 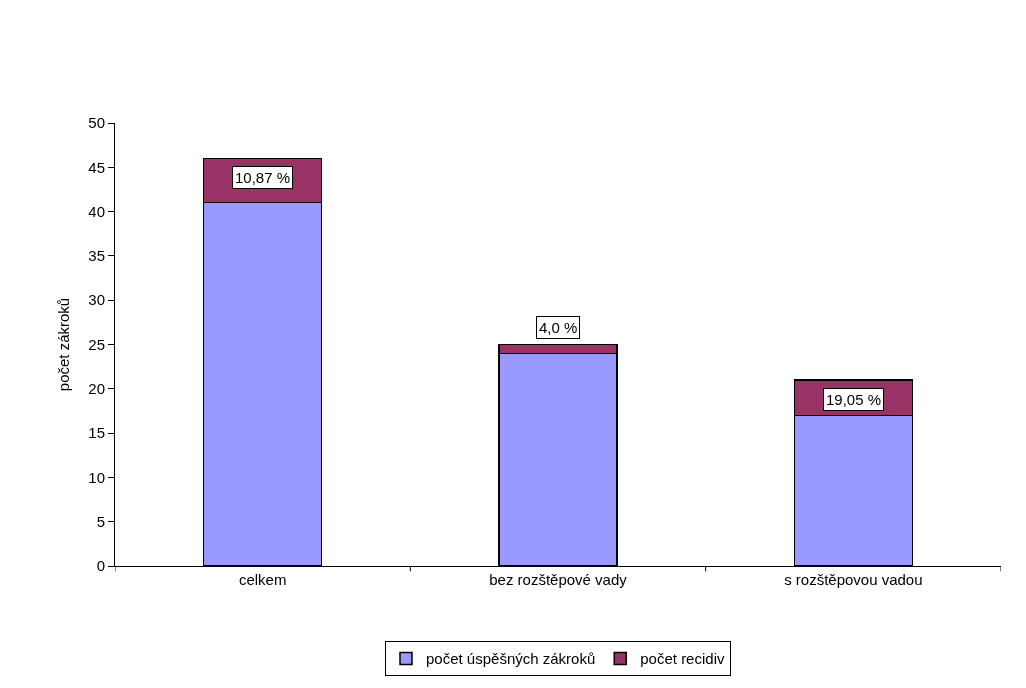 I want to click on y-tick-label: 35, so click(x=96, y=256).